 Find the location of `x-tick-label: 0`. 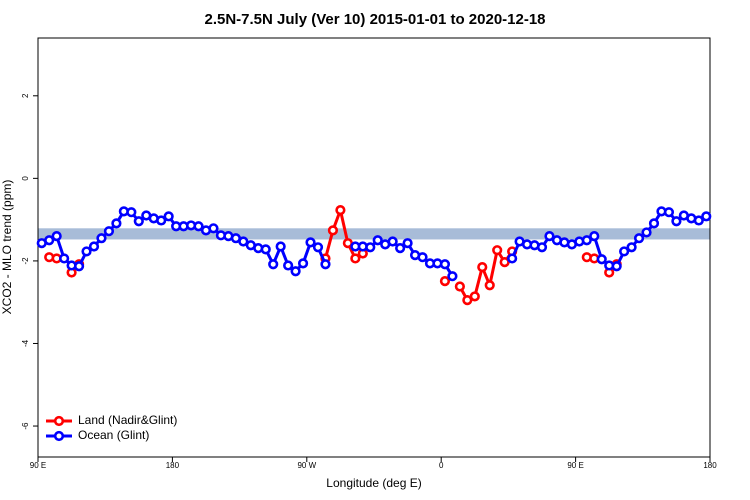

x-tick-label: 0 is located at coordinates (441, 465).